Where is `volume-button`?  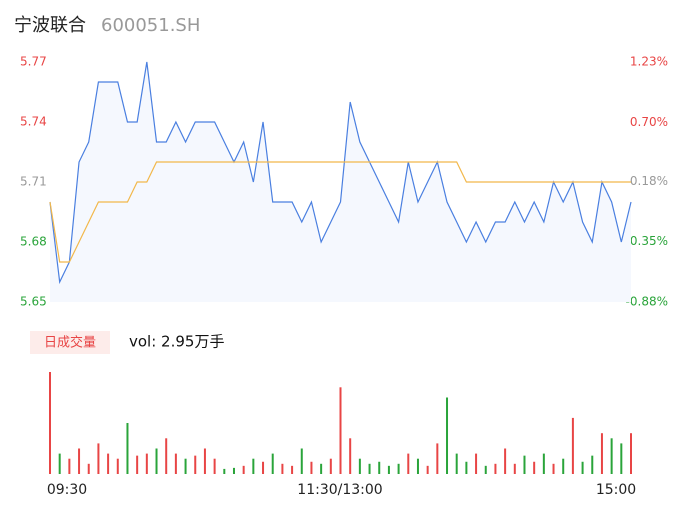 volume-button is located at coordinates (70, 342).